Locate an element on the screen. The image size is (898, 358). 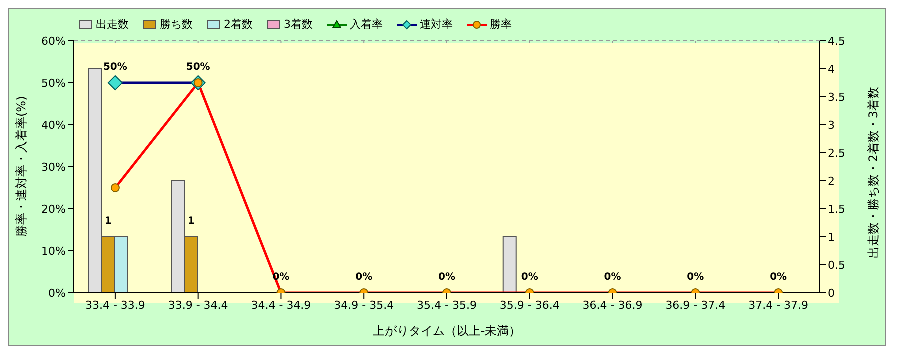
legend-label: 連対率 is located at coordinates (436, 24).